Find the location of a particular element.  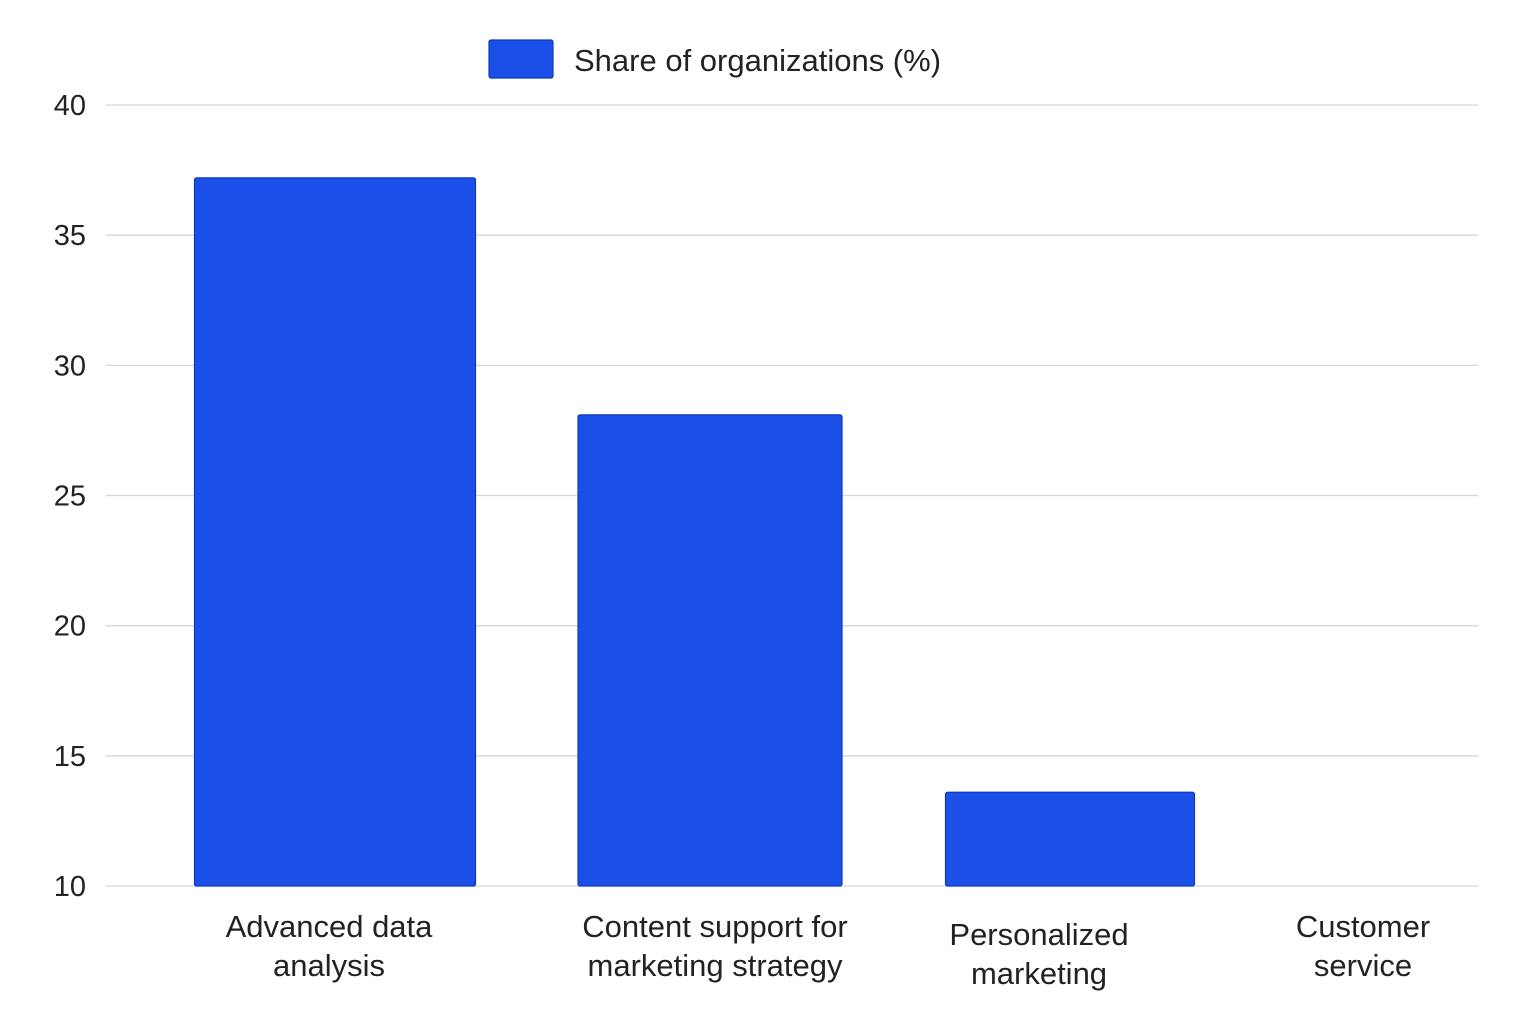

x-tick-label: Content support for marketing strategy is located at coordinates (714, 946).